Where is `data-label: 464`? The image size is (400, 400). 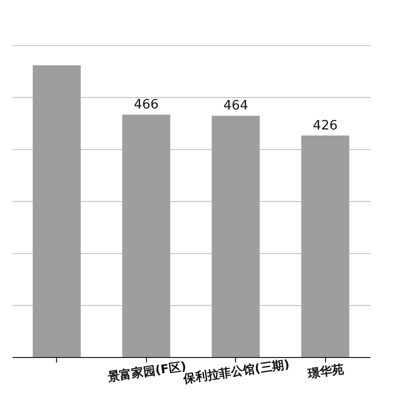 data-label: 464 is located at coordinates (235, 106).